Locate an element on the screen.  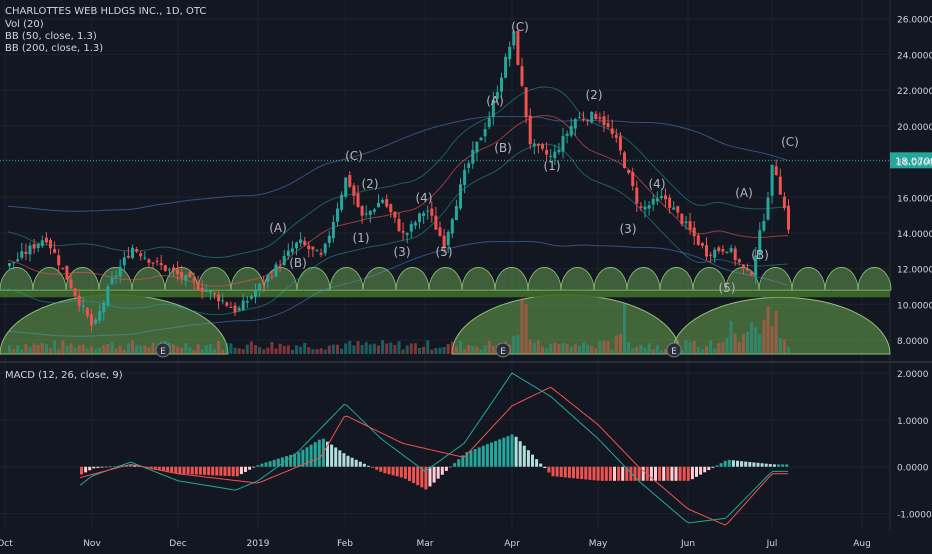
wave-label: (A) is located at coordinates (495, 101).